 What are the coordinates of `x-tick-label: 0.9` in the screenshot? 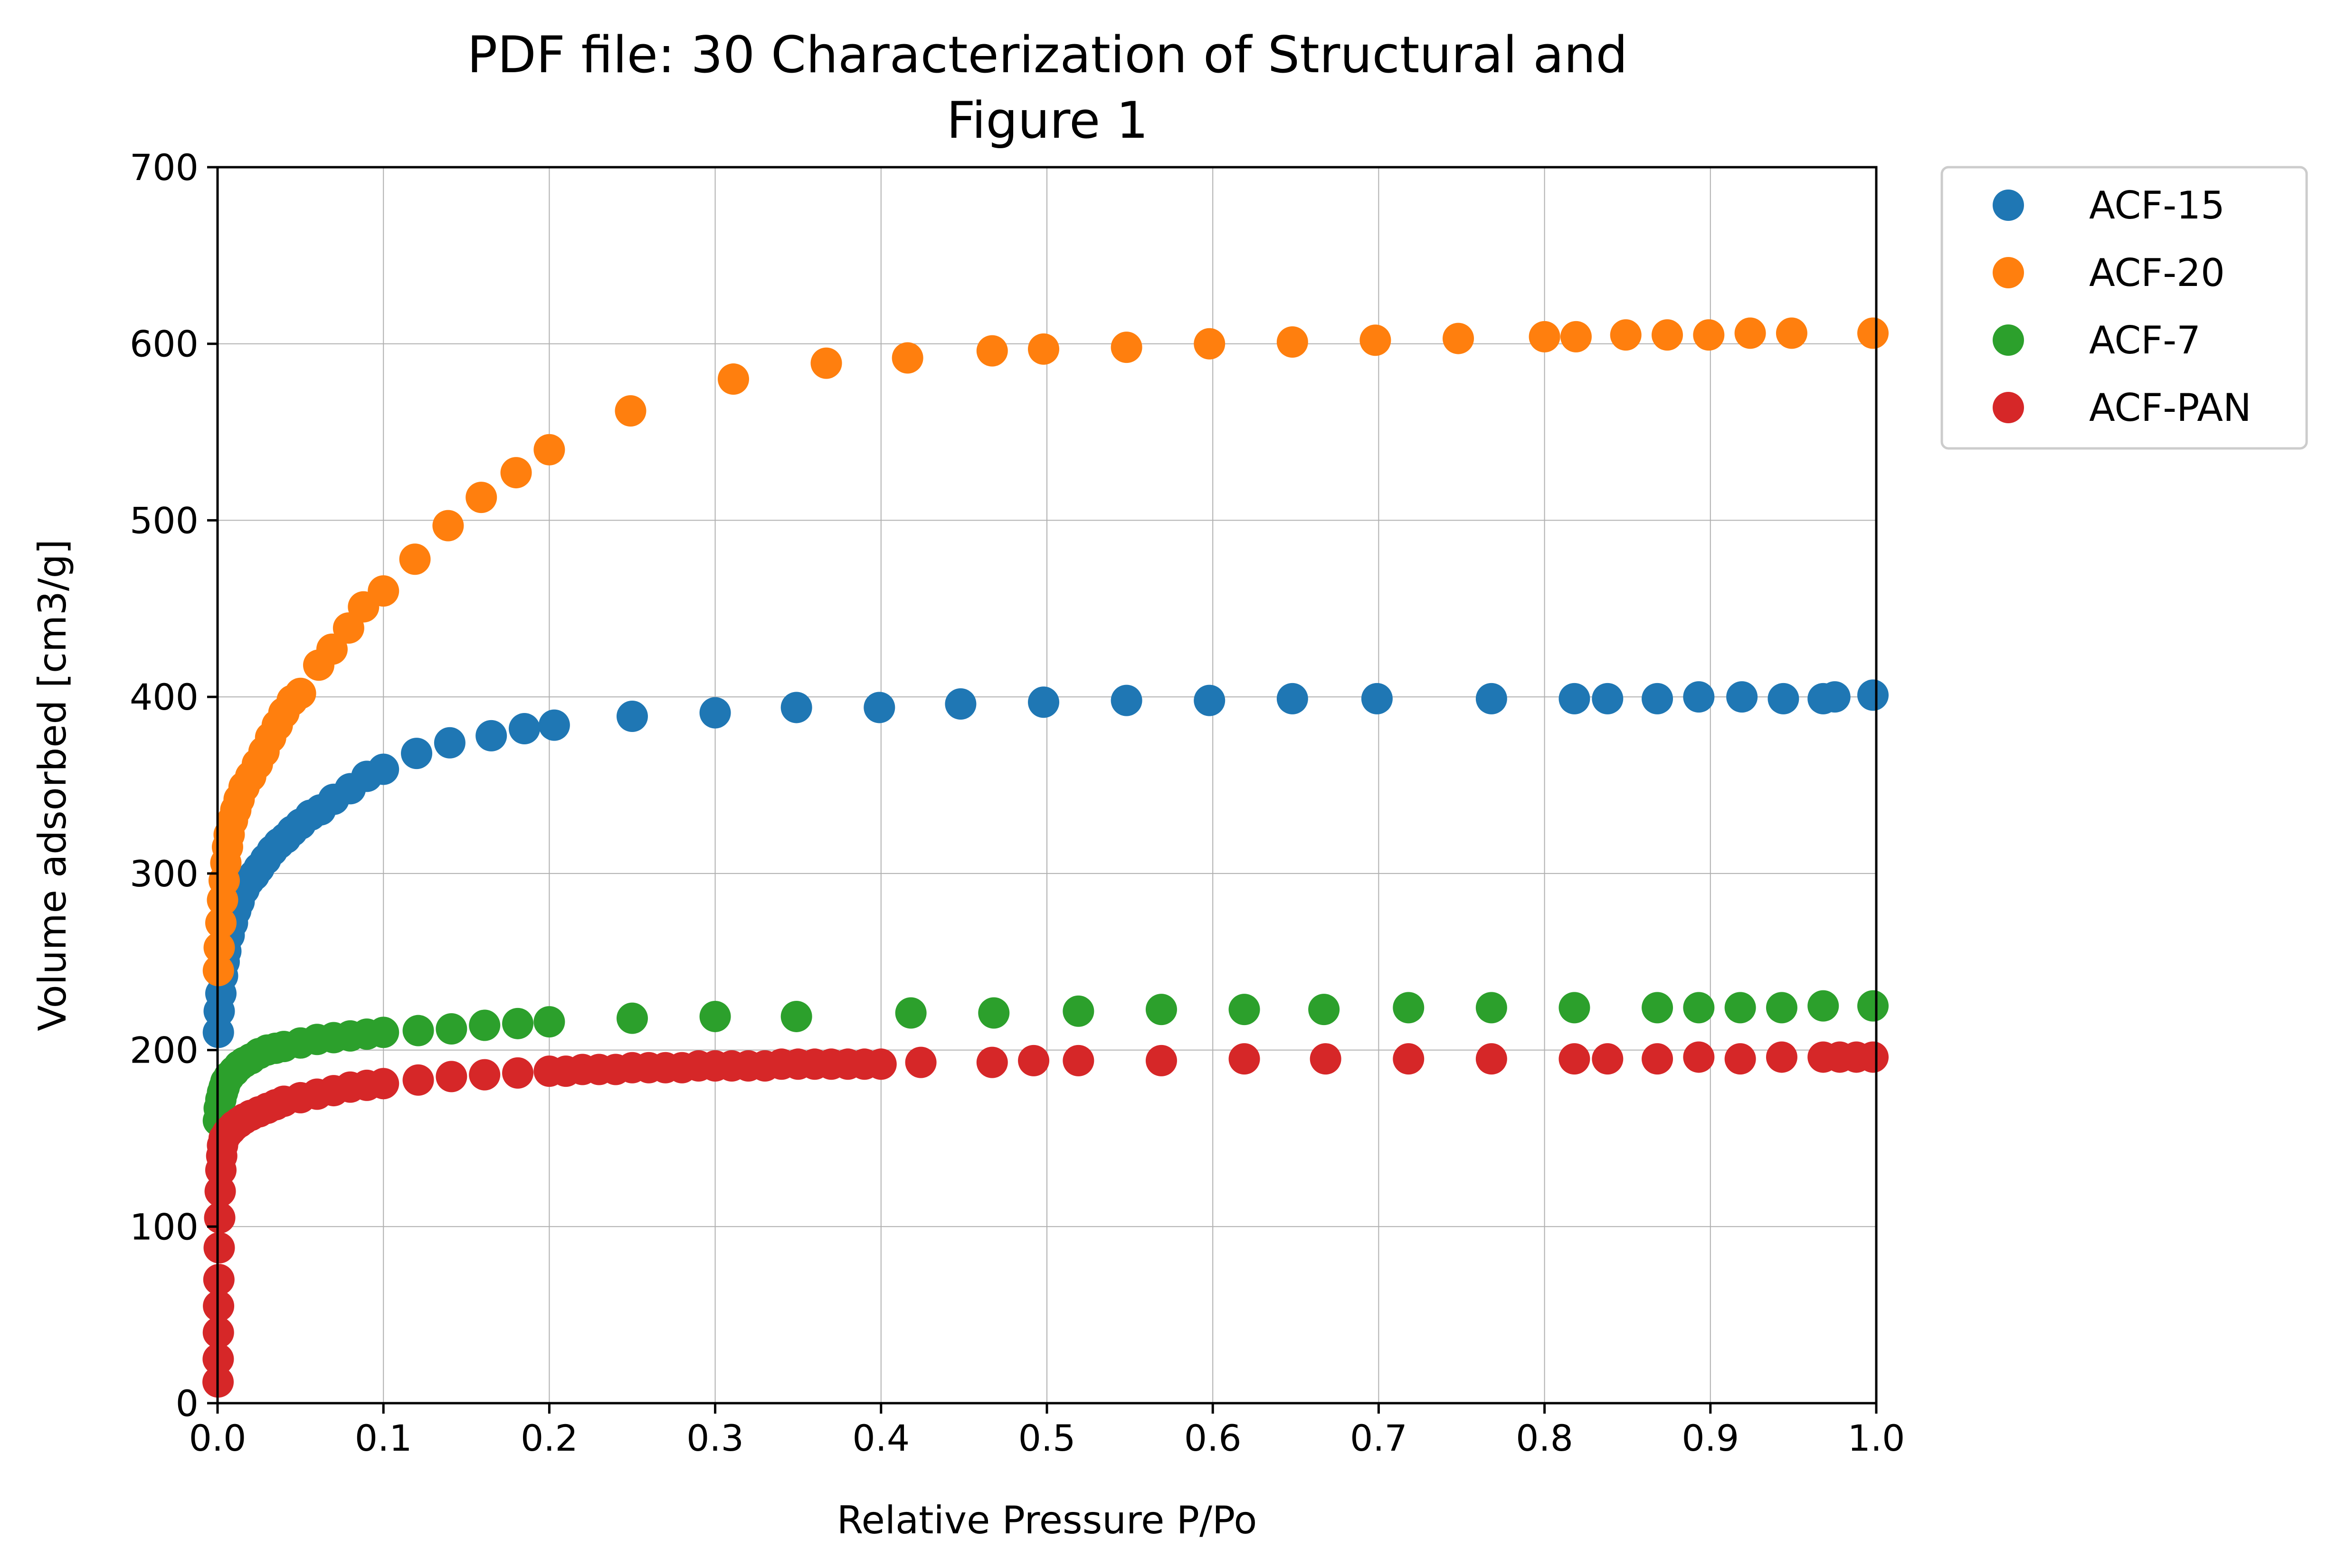 It's located at (1710, 1438).